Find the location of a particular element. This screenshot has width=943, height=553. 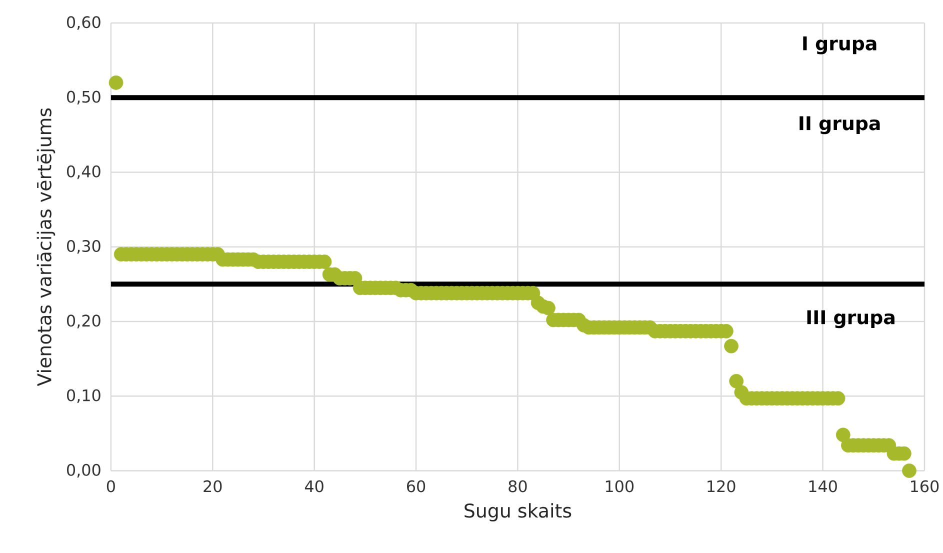

y-tick-label: 0,50 is located at coordinates (83, 97).